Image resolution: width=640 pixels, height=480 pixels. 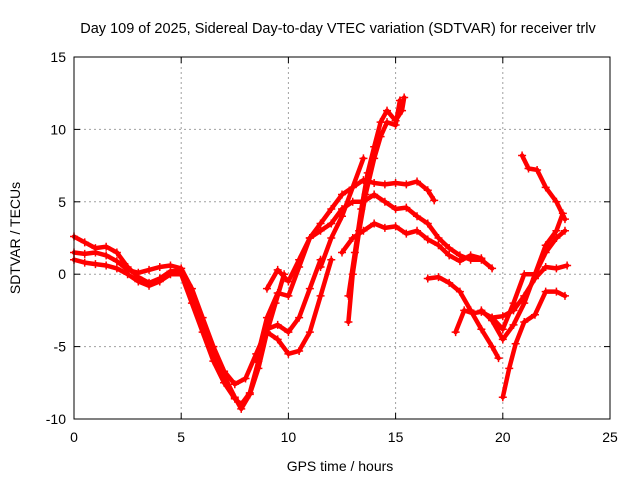 I want to click on series-trace-6-markers, so click(x=412, y=242).